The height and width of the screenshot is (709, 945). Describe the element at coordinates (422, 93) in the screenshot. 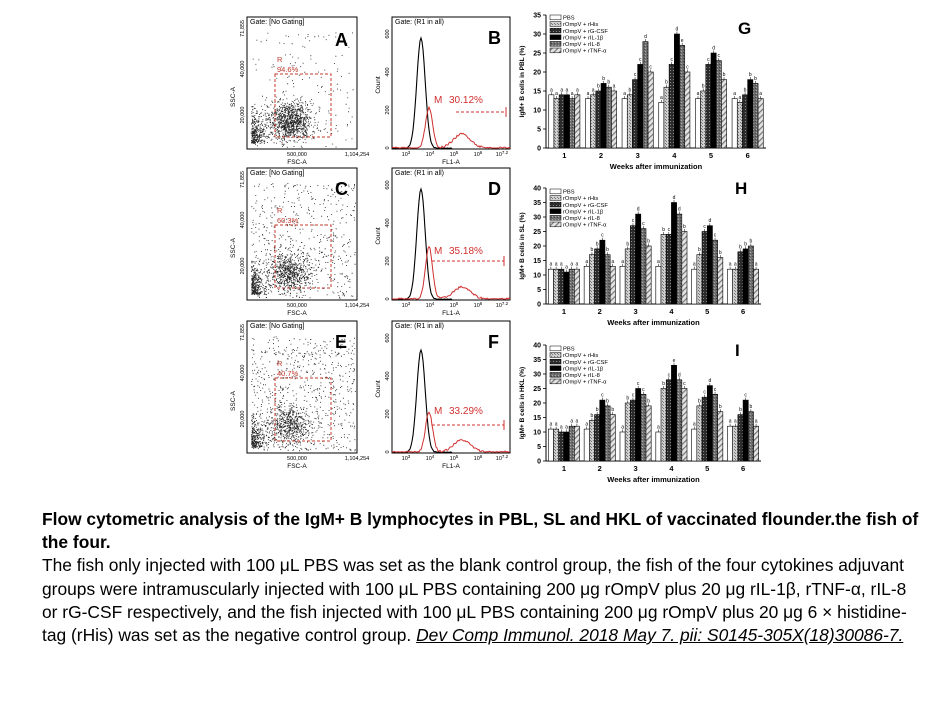

I see `control-histogram-curve` at that location.